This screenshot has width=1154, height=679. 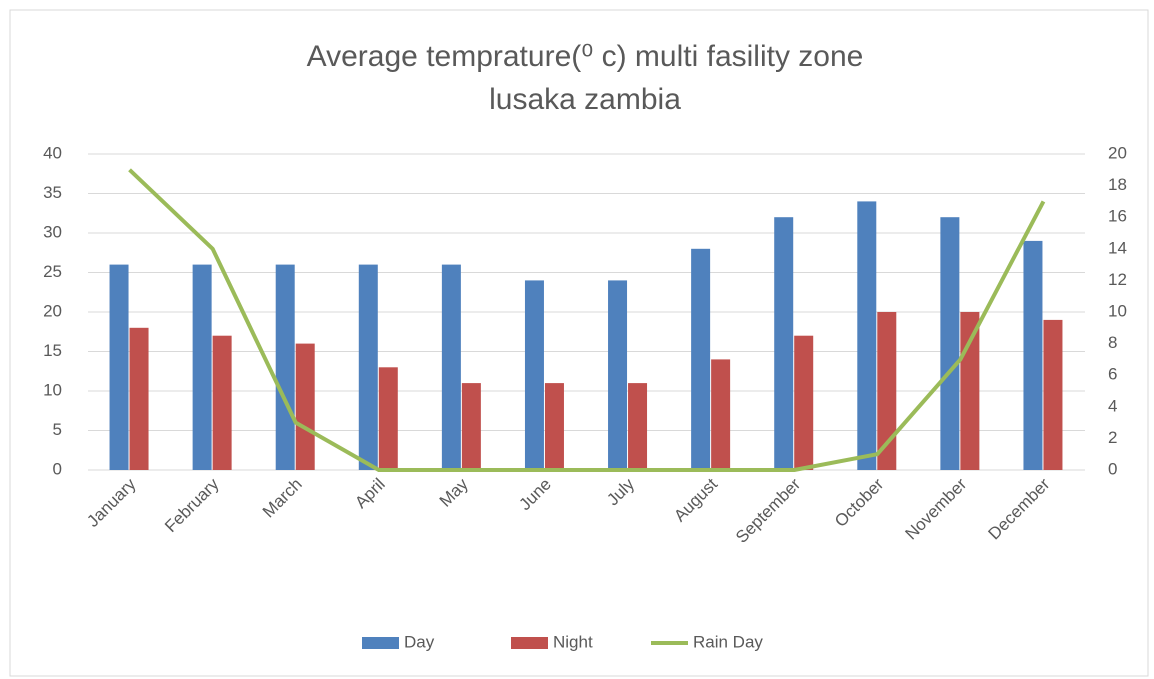 What do you see at coordinates (1112, 374) in the screenshot?
I see `y2-tick-label: 6` at bounding box center [1112, 374].